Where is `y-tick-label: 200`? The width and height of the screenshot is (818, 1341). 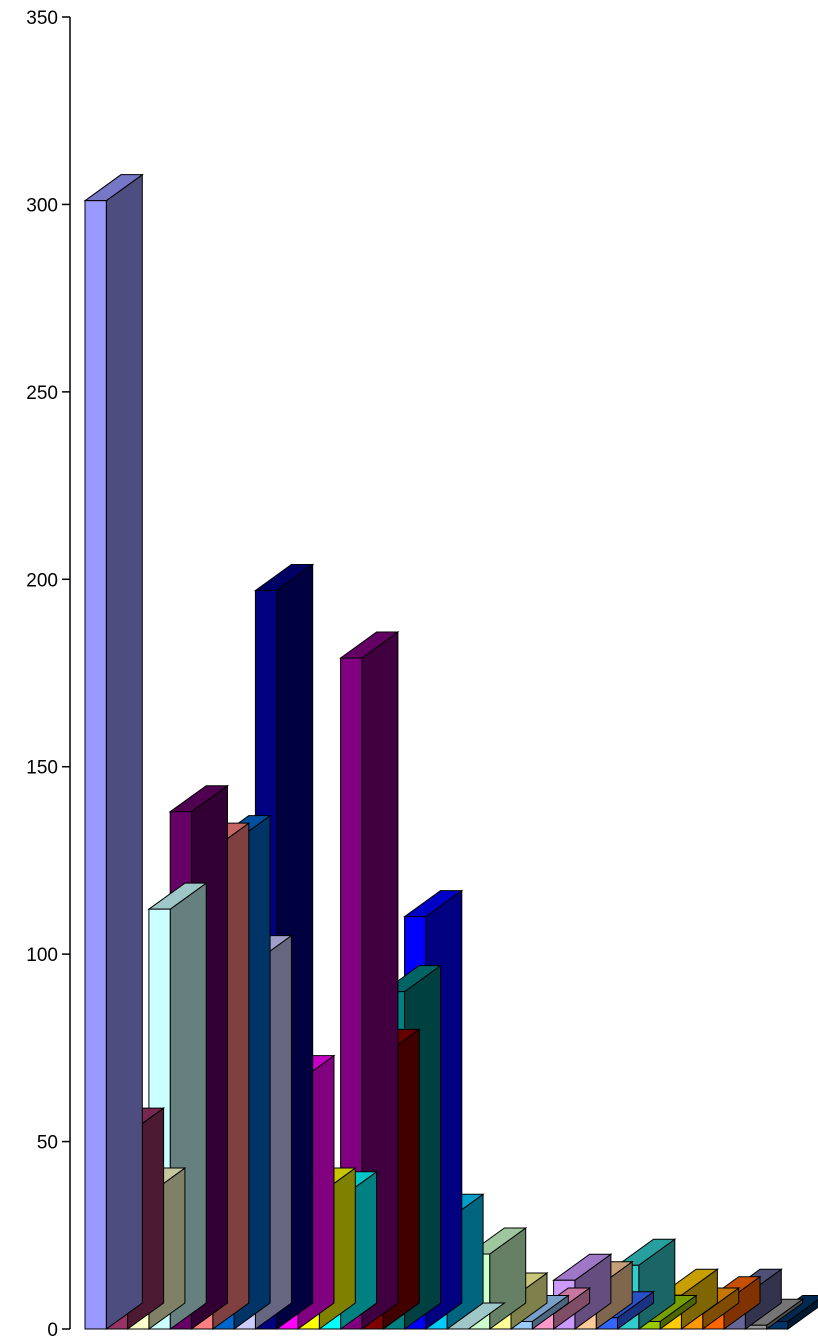
y-tick-label: 200 is located at coordinates (42, 580).